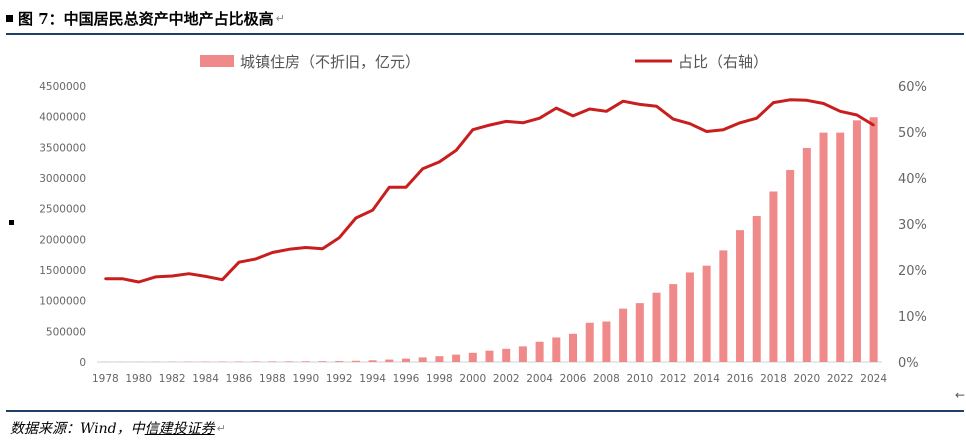  What do you see at coordinates (179, 429) in the screenshot?
I see `source-link: 信建投证券` at bounding box center [179, 429].